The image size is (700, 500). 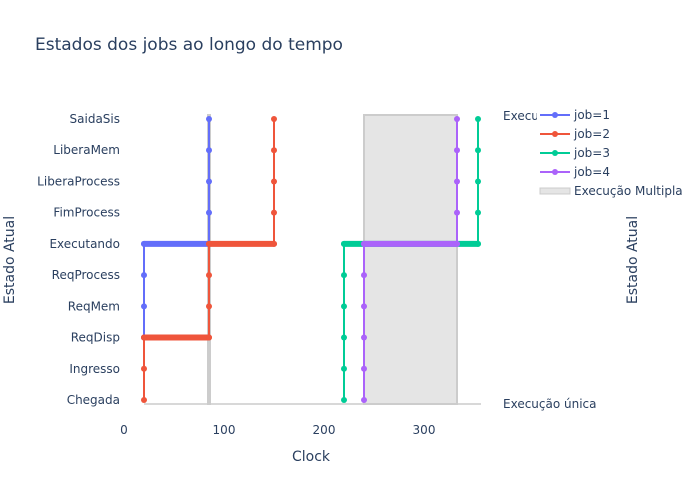 What do you see at coordinates (86, 275) in the screenshot?
I see `y-tick-label: ReqProcess` at bounding box center [86, 275].